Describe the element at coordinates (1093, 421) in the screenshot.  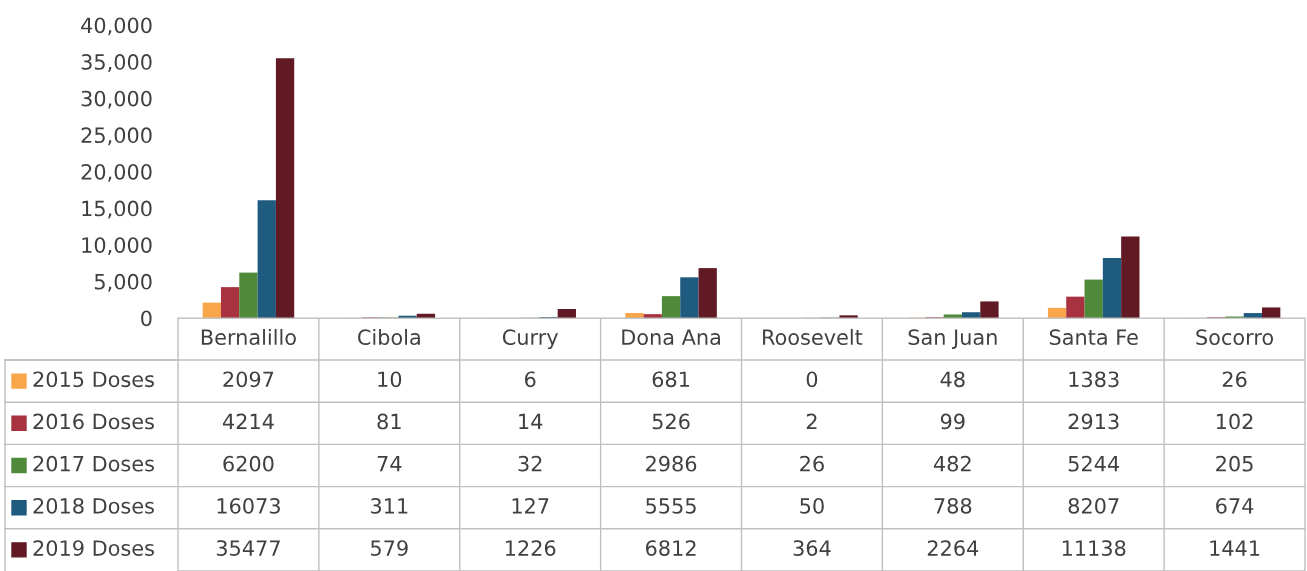
I see `data-label: 2913` at that location.